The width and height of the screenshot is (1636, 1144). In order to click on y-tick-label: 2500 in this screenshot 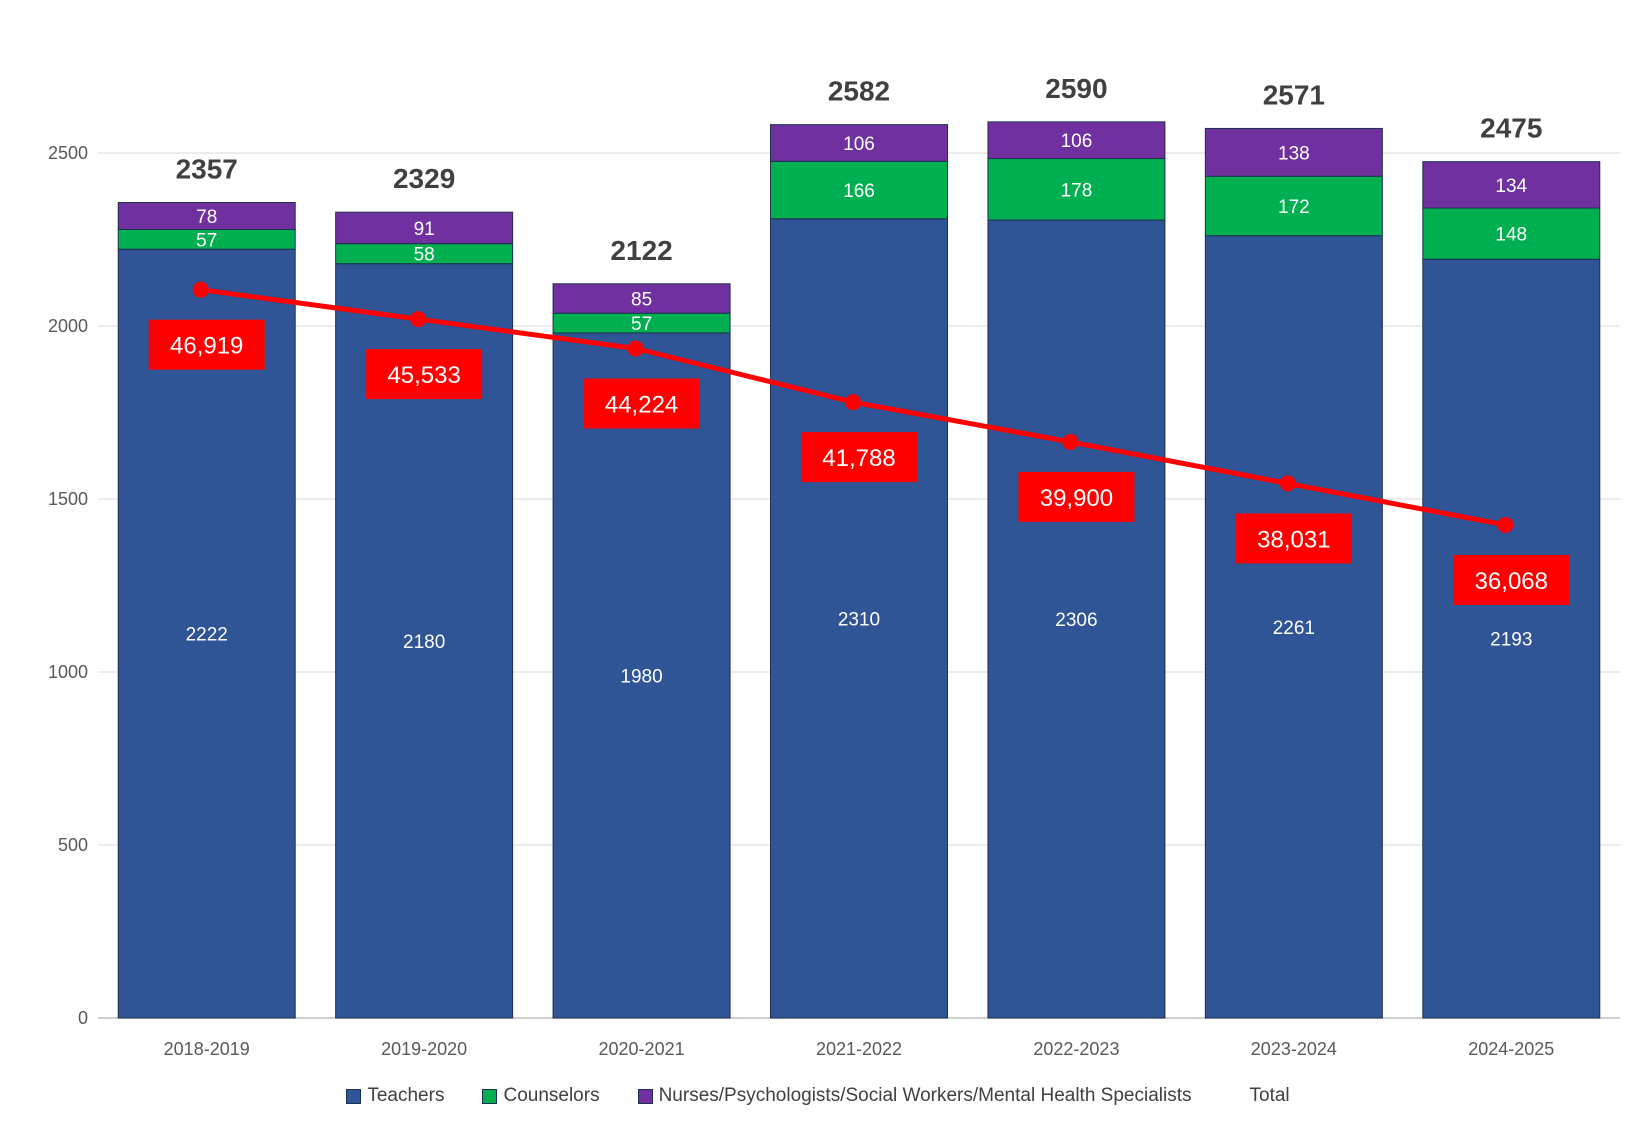, I will do `click(68, 153)`.